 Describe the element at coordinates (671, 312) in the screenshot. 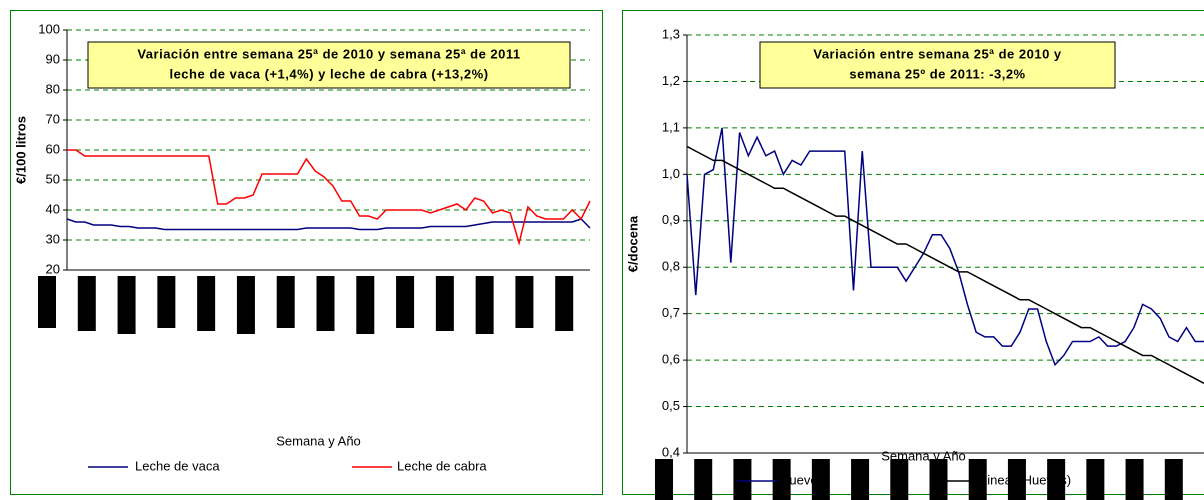

I see `y-tick-label: 0,7` at that location.